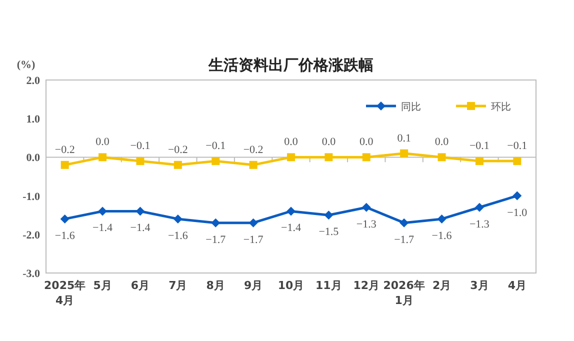 This screenshot has width=574, height=341. Describe the element at coordinates (517, 285) in the screenshot. I see `x-tick-label: 4月` at that location.